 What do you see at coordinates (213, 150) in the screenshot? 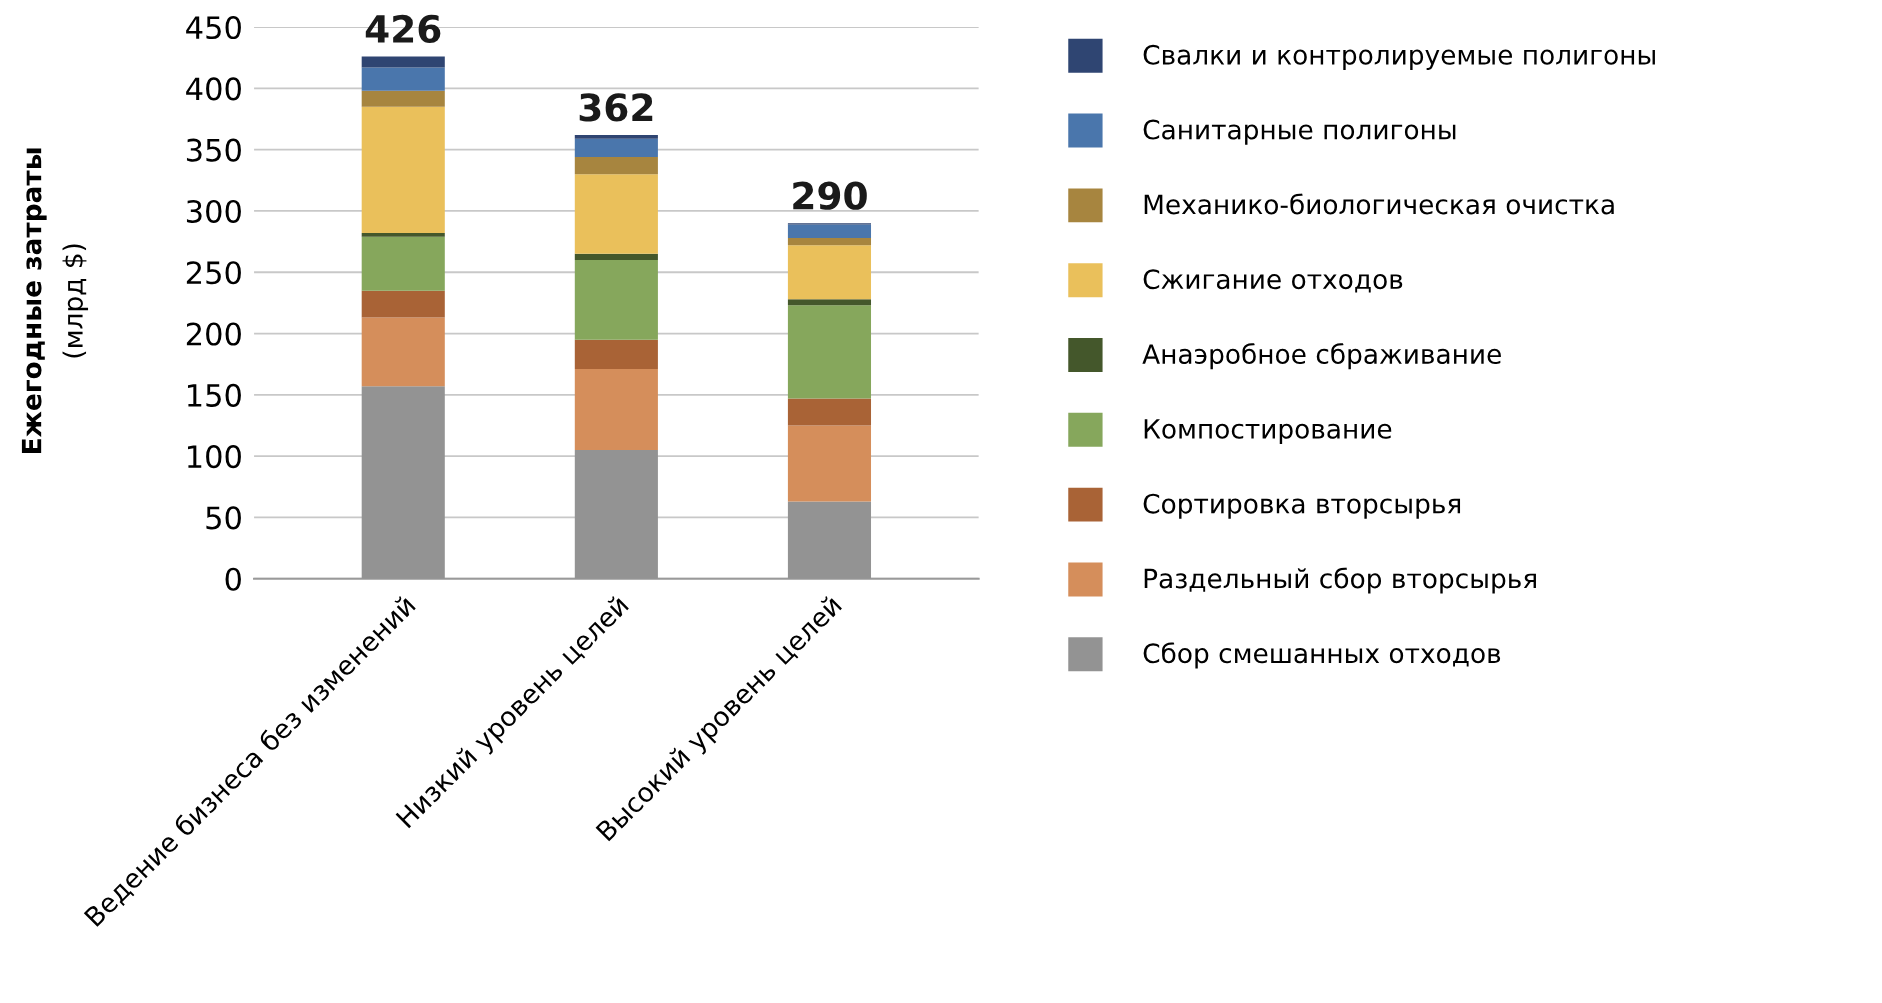
I see `y-tick-label: 350` at bounding box center [213, 150].